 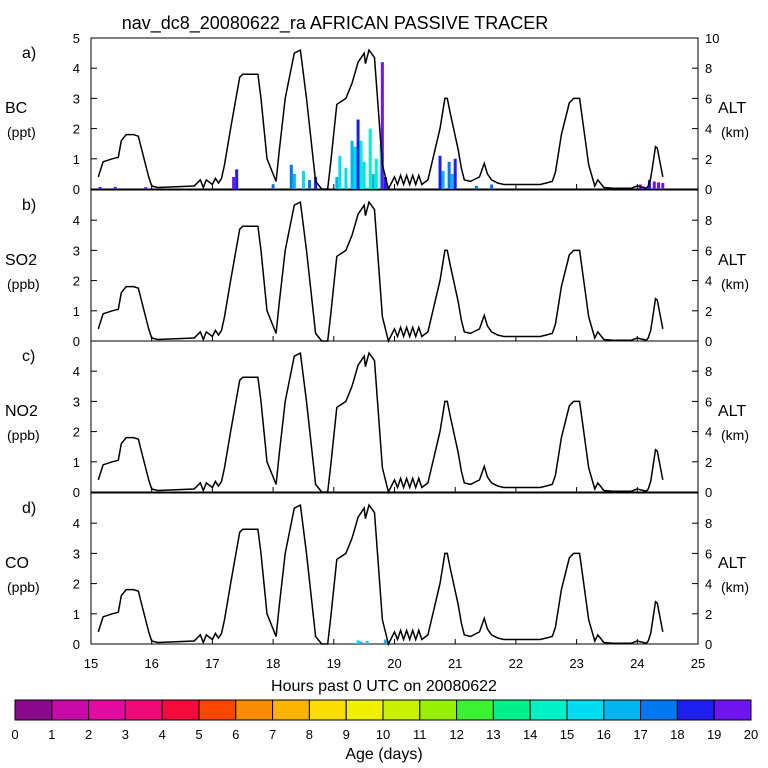 What do you see at coordinates (530, 734) in the screenshot?
I see `colorbar-tick-label: 14` at bounding box center [530, 734].